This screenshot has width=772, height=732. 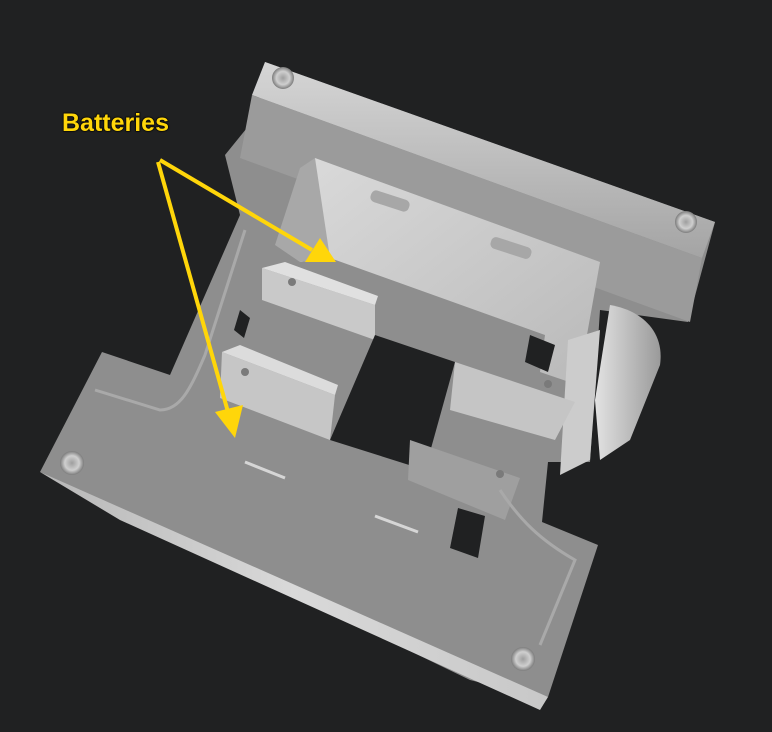 What do you see at coordinates (280, 370) in the screenshot?
I see `battery-holder-left-top` at bounding box center [280, 370].